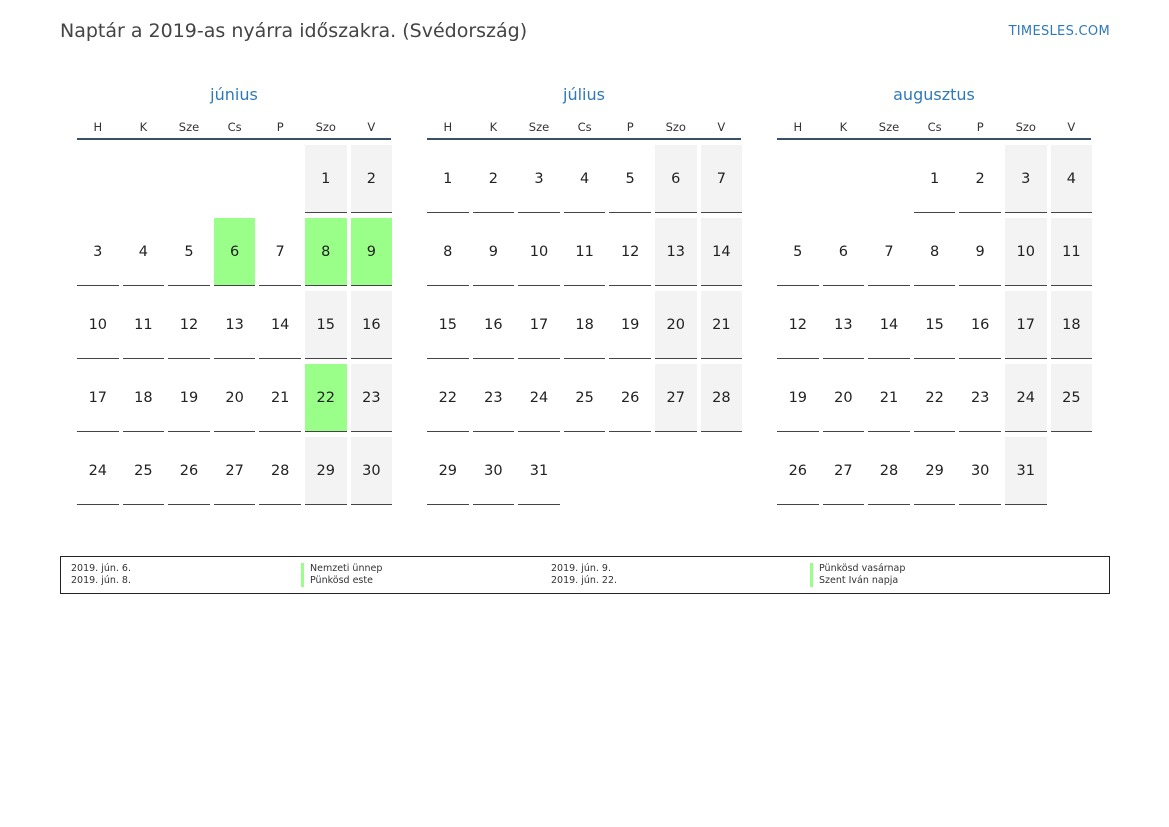 The image size is (1169, 827). Describe the element at coordinates (584, 580) in the screenshot. I see `legend-date: 2019. jún. 22.` at that location.